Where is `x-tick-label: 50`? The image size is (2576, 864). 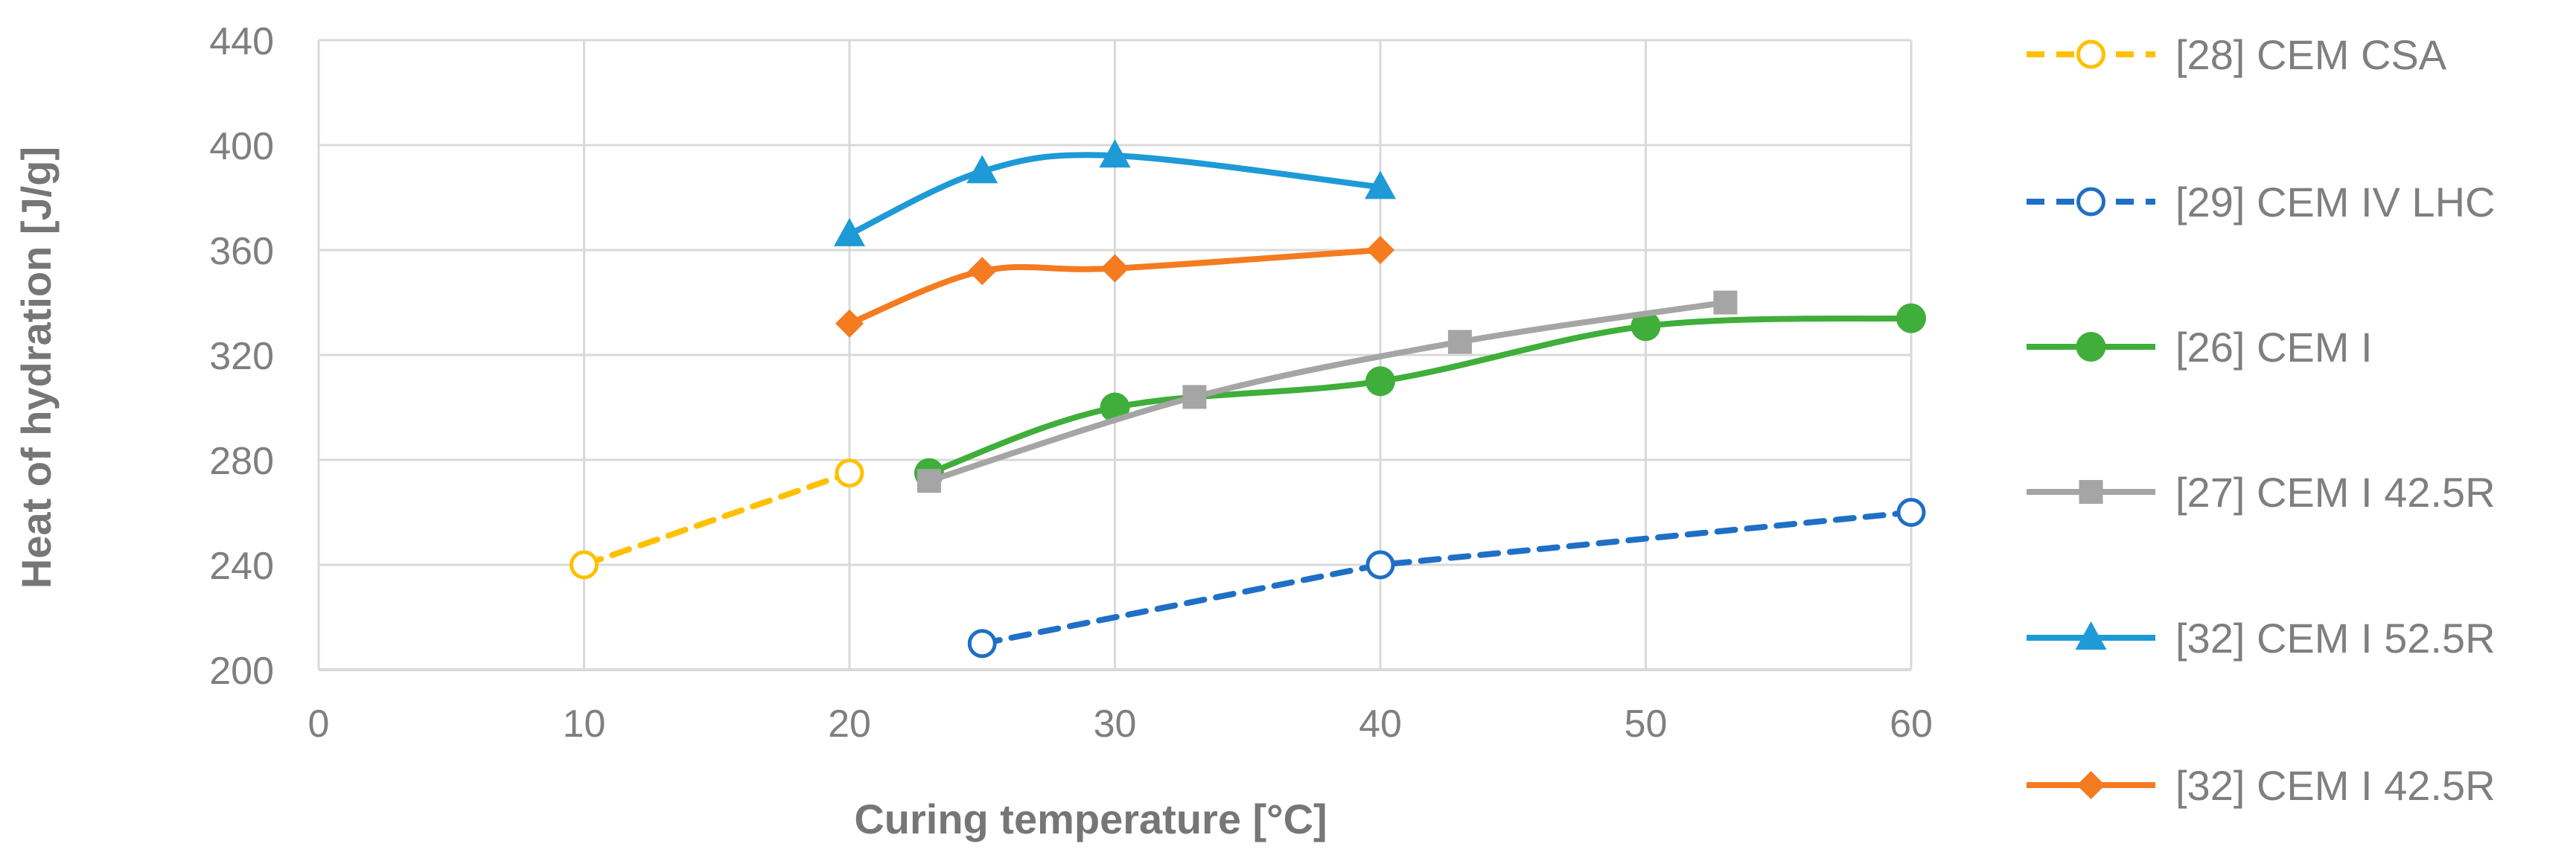
x-tick-label: 50 is located at coordinates (1646, 724).